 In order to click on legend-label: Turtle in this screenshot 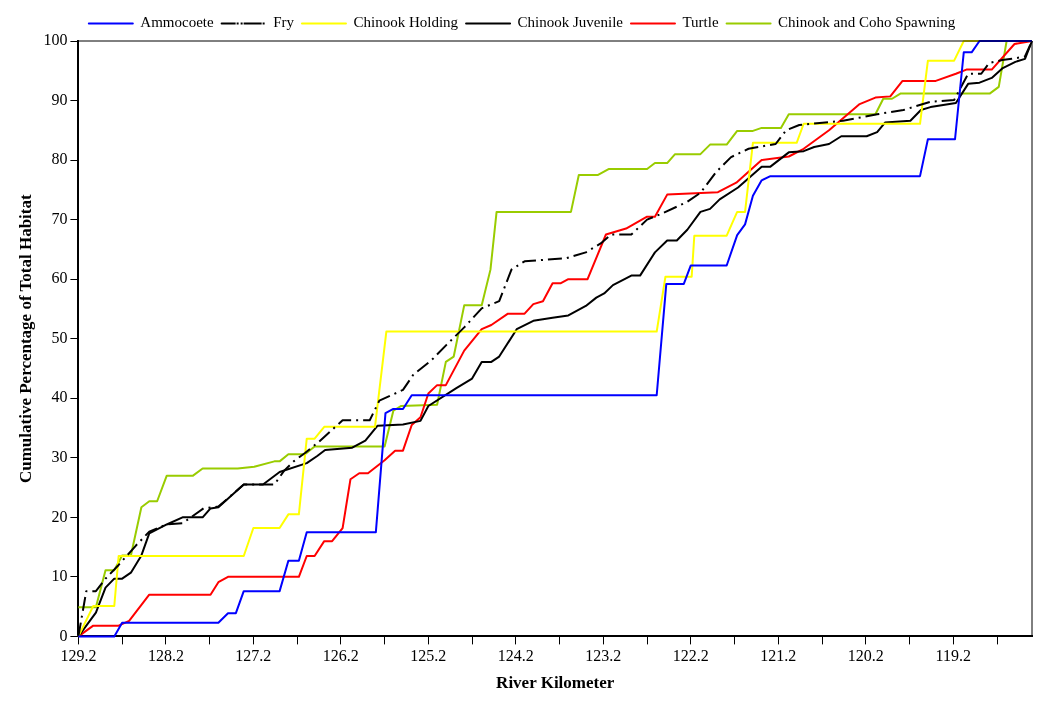, I will do `click(700, 22)`.